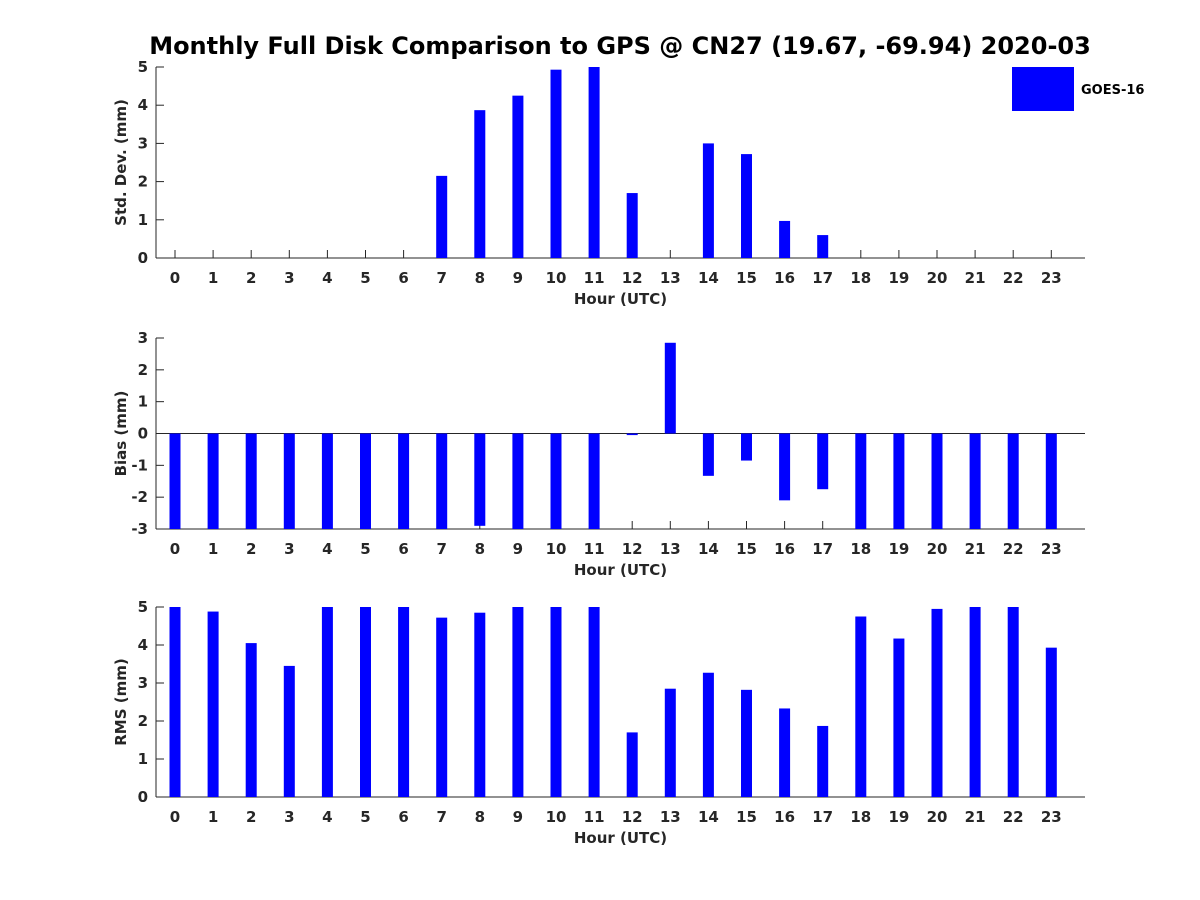 This screenshot has height=900, width=1200. Describe the element at coordinates (556, 549) in the screenshot. I see `x-tick-label: 10` at that location.